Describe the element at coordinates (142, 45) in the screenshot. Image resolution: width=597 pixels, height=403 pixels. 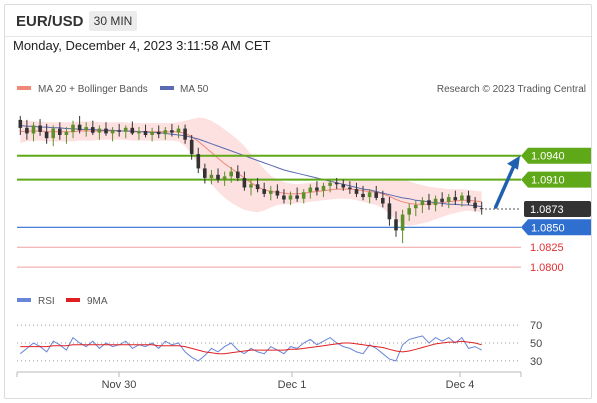
I see `timestamp: Monday, December 4, 2023 3:11:58 AM CET` at that location.